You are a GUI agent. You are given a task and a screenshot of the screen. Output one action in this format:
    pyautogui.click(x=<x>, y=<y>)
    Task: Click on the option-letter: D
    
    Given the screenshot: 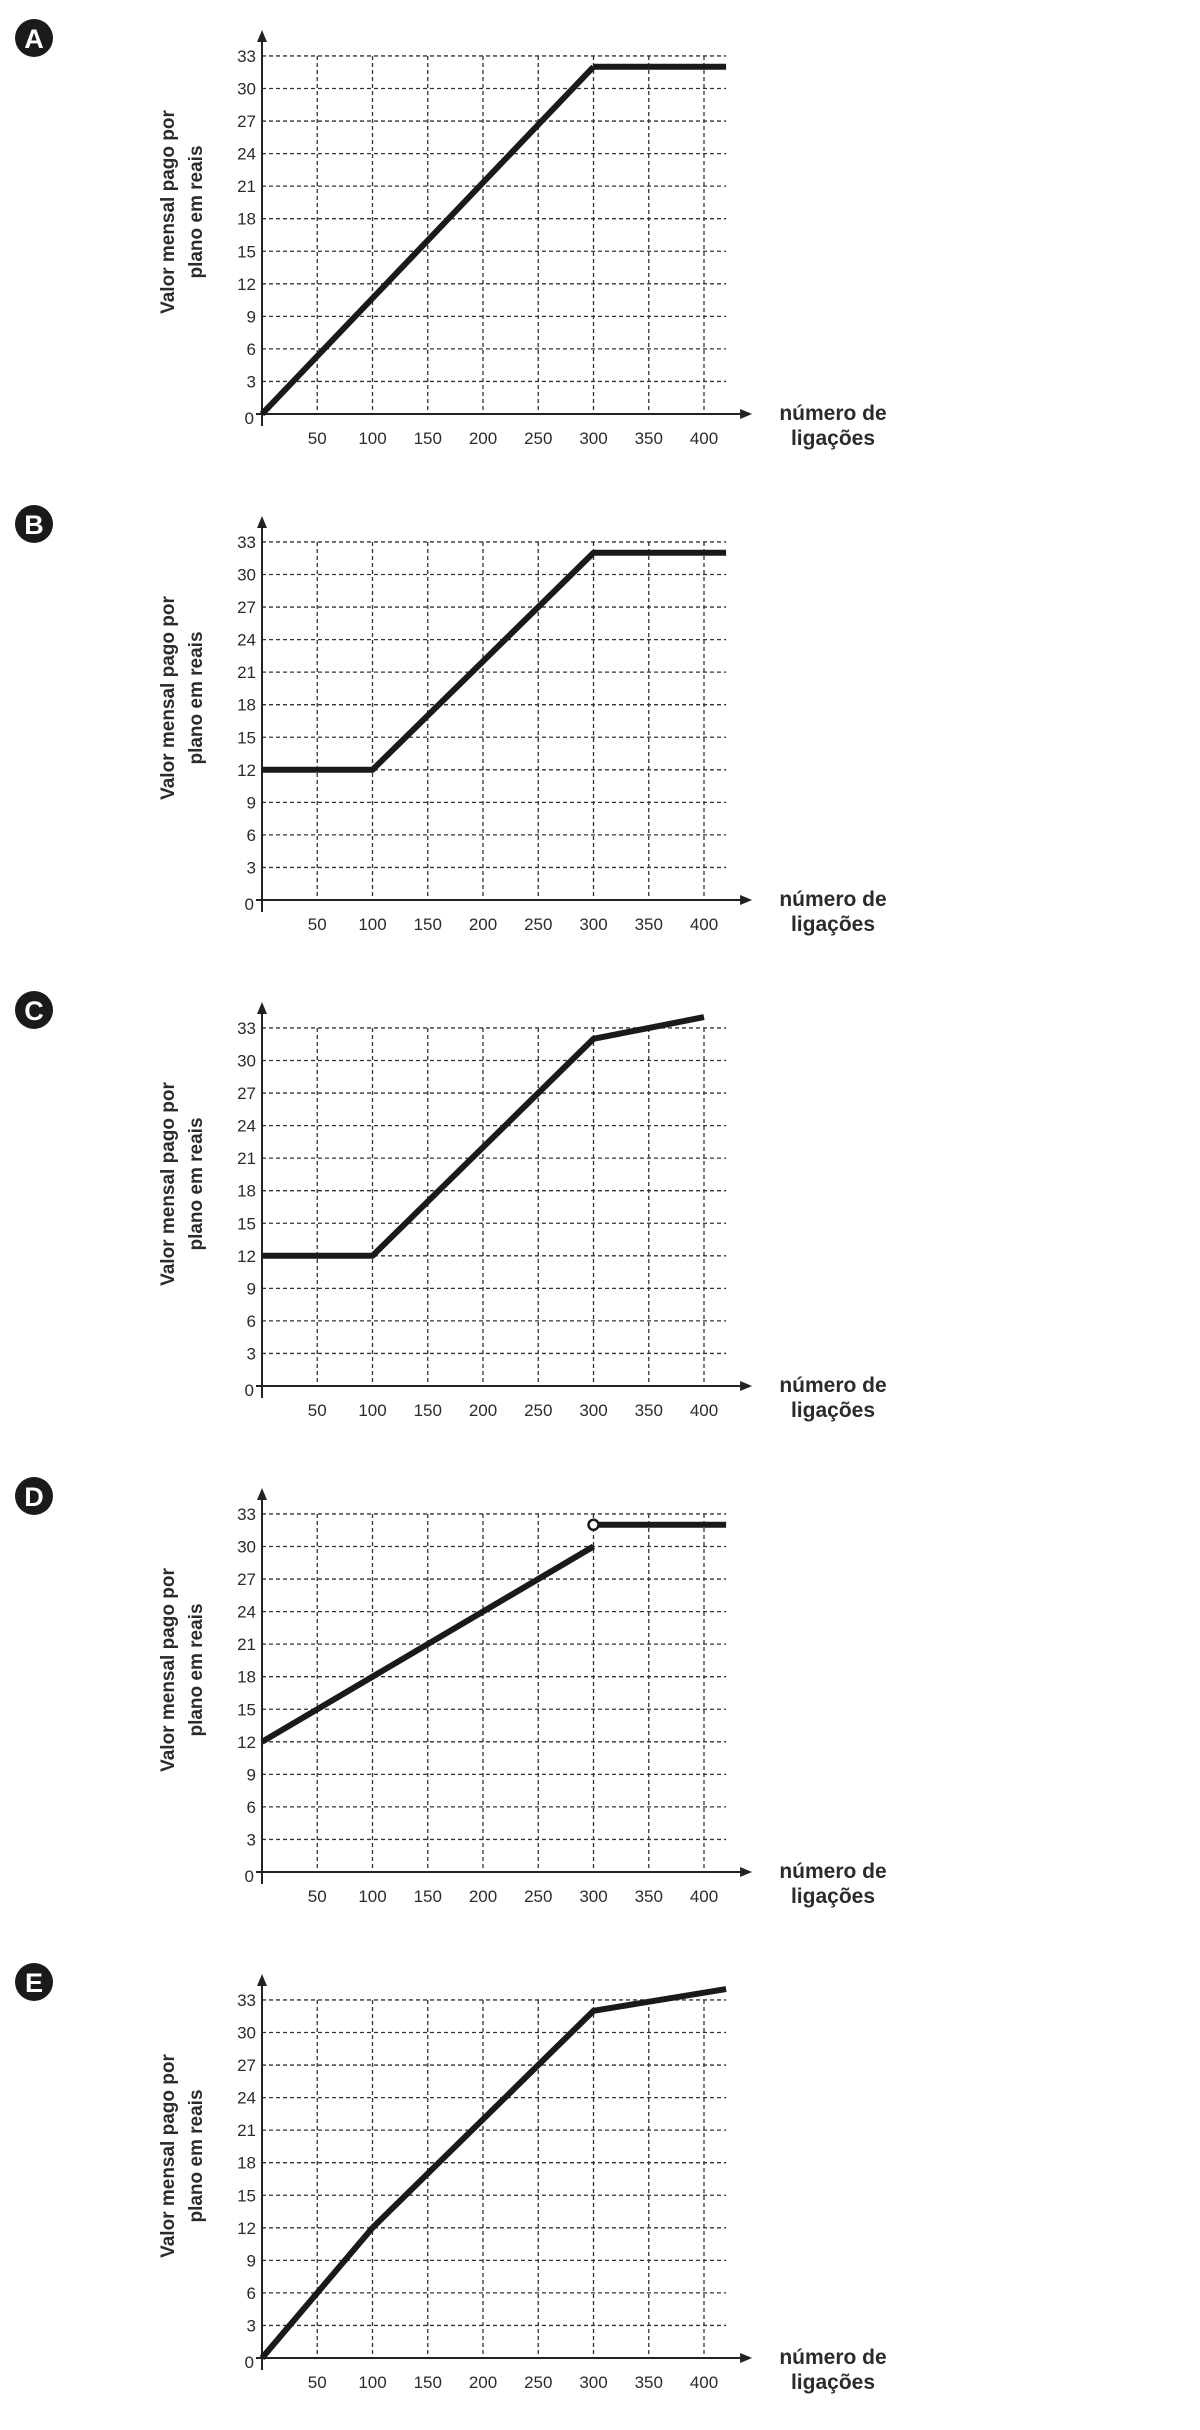 What is the action you would take?
    pyautogui.click(x=34, y=1497)
    